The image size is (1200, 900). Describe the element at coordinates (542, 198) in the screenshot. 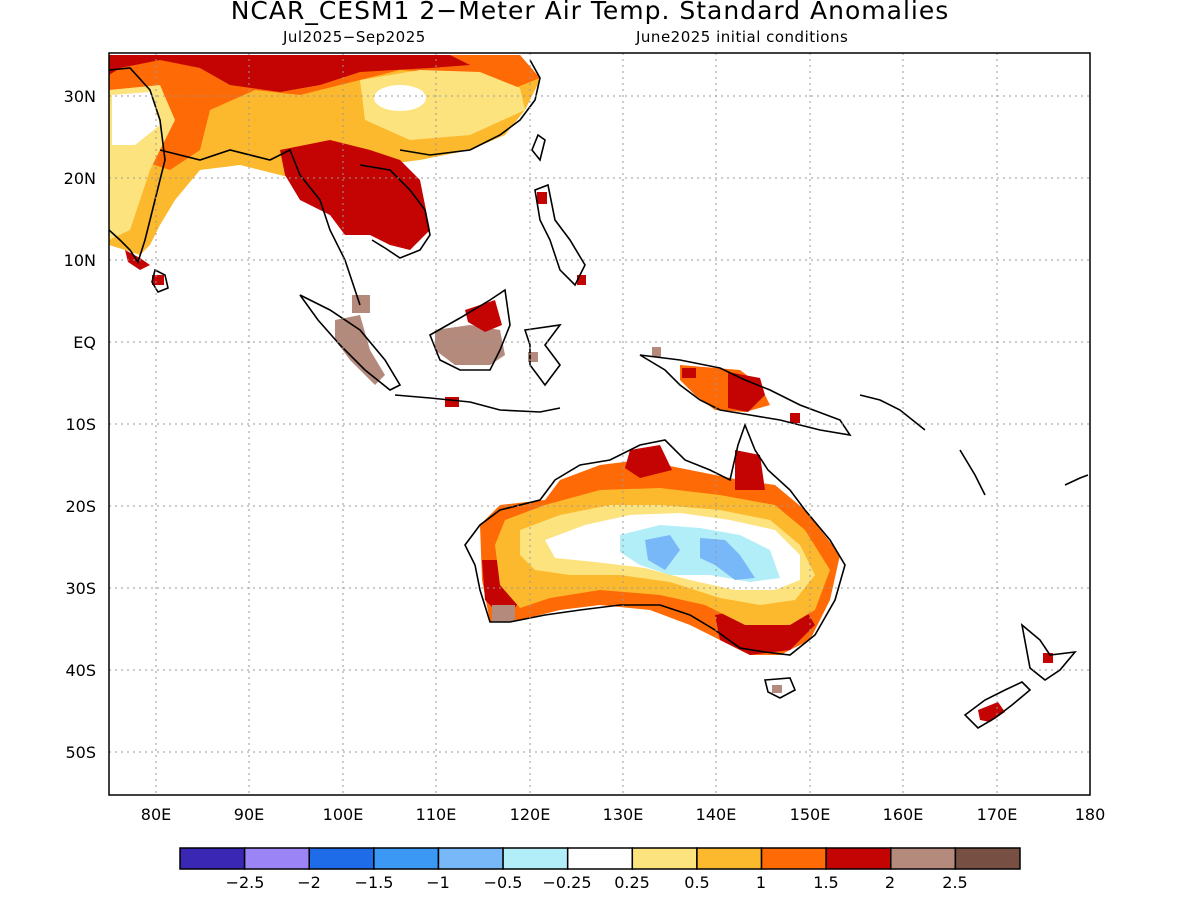

I see `luzon-hot-region` at that location.